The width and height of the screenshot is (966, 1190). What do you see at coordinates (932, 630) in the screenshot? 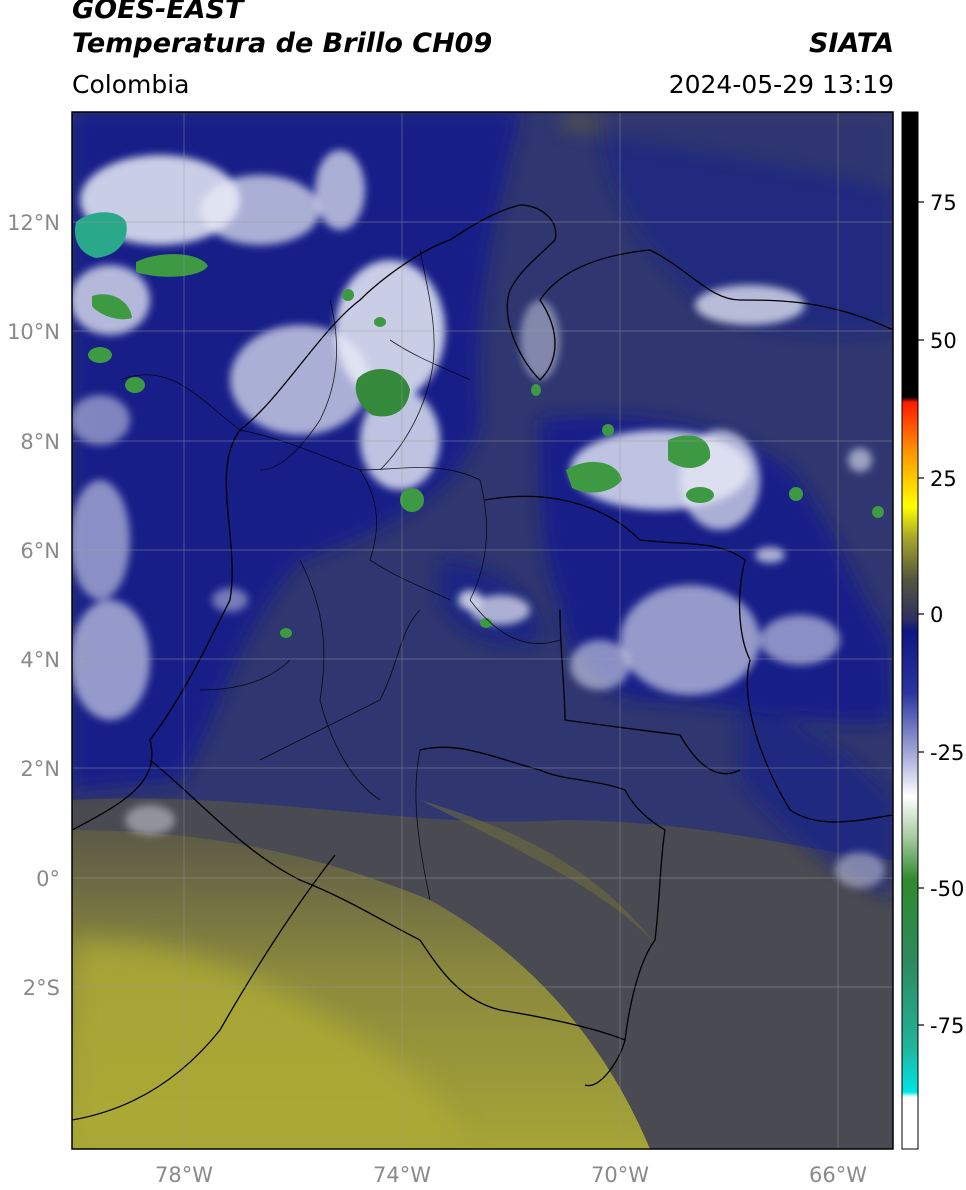
I see `colorbar: 75 50 25 0 -25 -50 -75` at bounding box center [932, 630].